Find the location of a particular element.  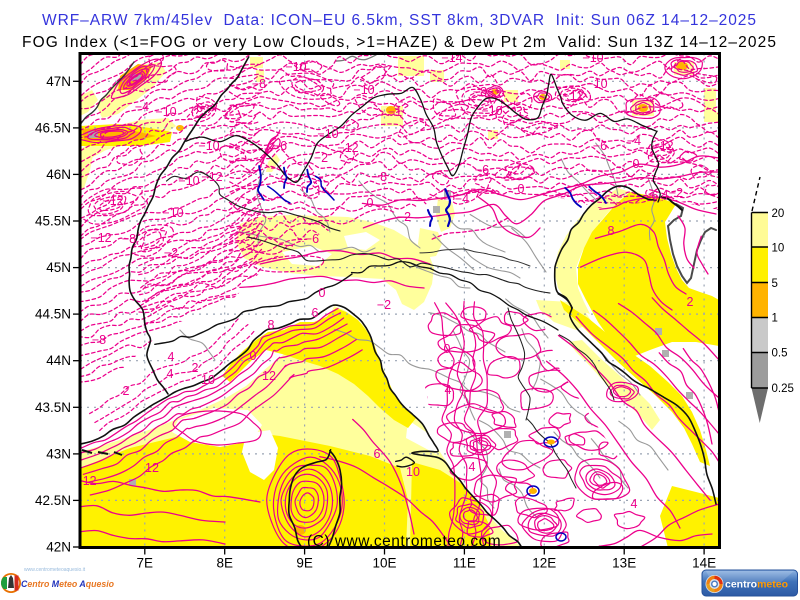

svg-text: 0.25 is located at coordinates (783, 389).